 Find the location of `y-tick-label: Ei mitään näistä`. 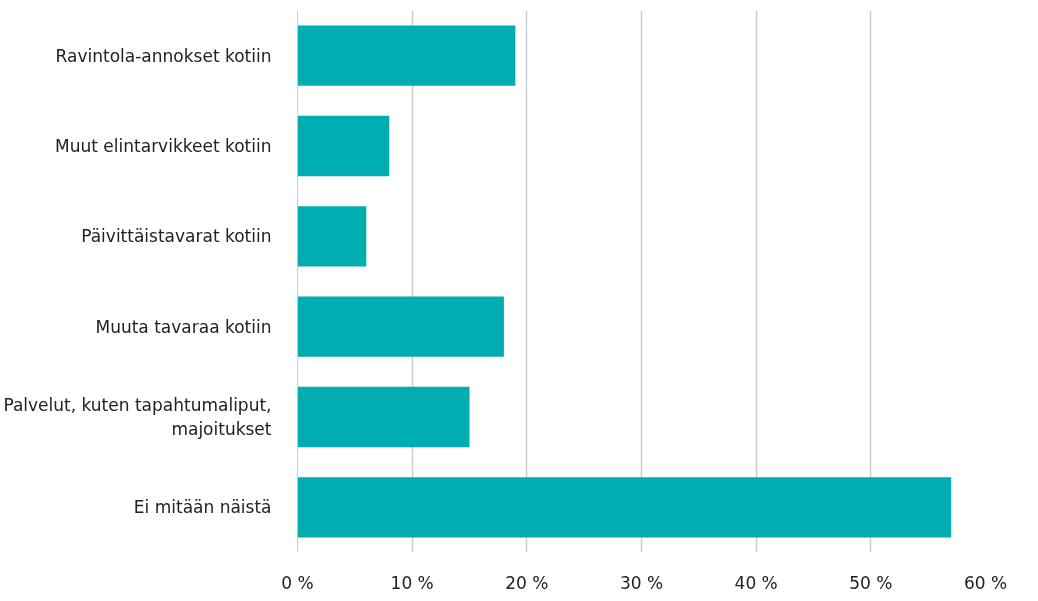

y-tick-label: Ei mitään näistä is located at coordinates (202, 507).